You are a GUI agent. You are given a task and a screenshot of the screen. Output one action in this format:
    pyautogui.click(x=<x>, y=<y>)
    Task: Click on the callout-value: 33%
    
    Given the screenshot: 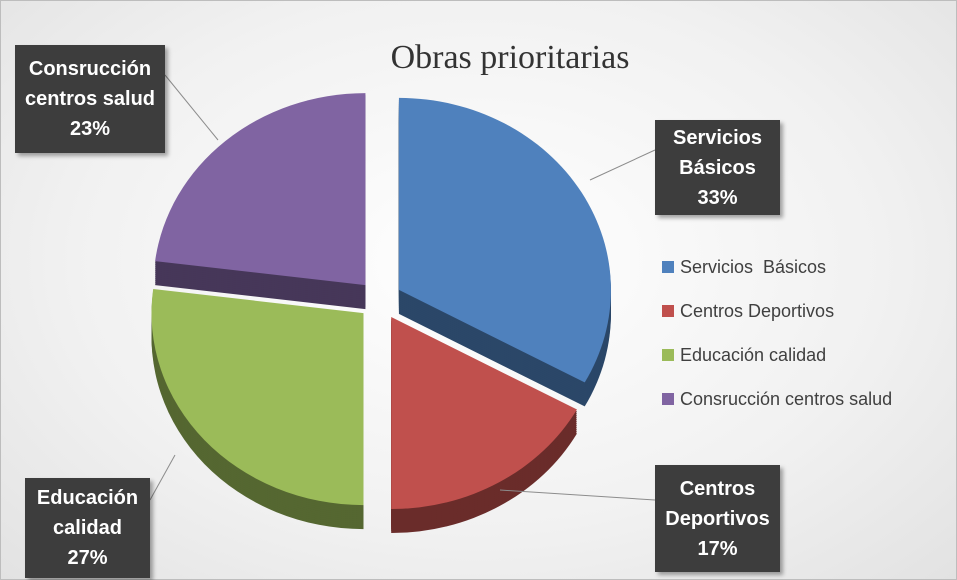 What is the action you would take?
    pyautogui.click(x=717, y=197)
    